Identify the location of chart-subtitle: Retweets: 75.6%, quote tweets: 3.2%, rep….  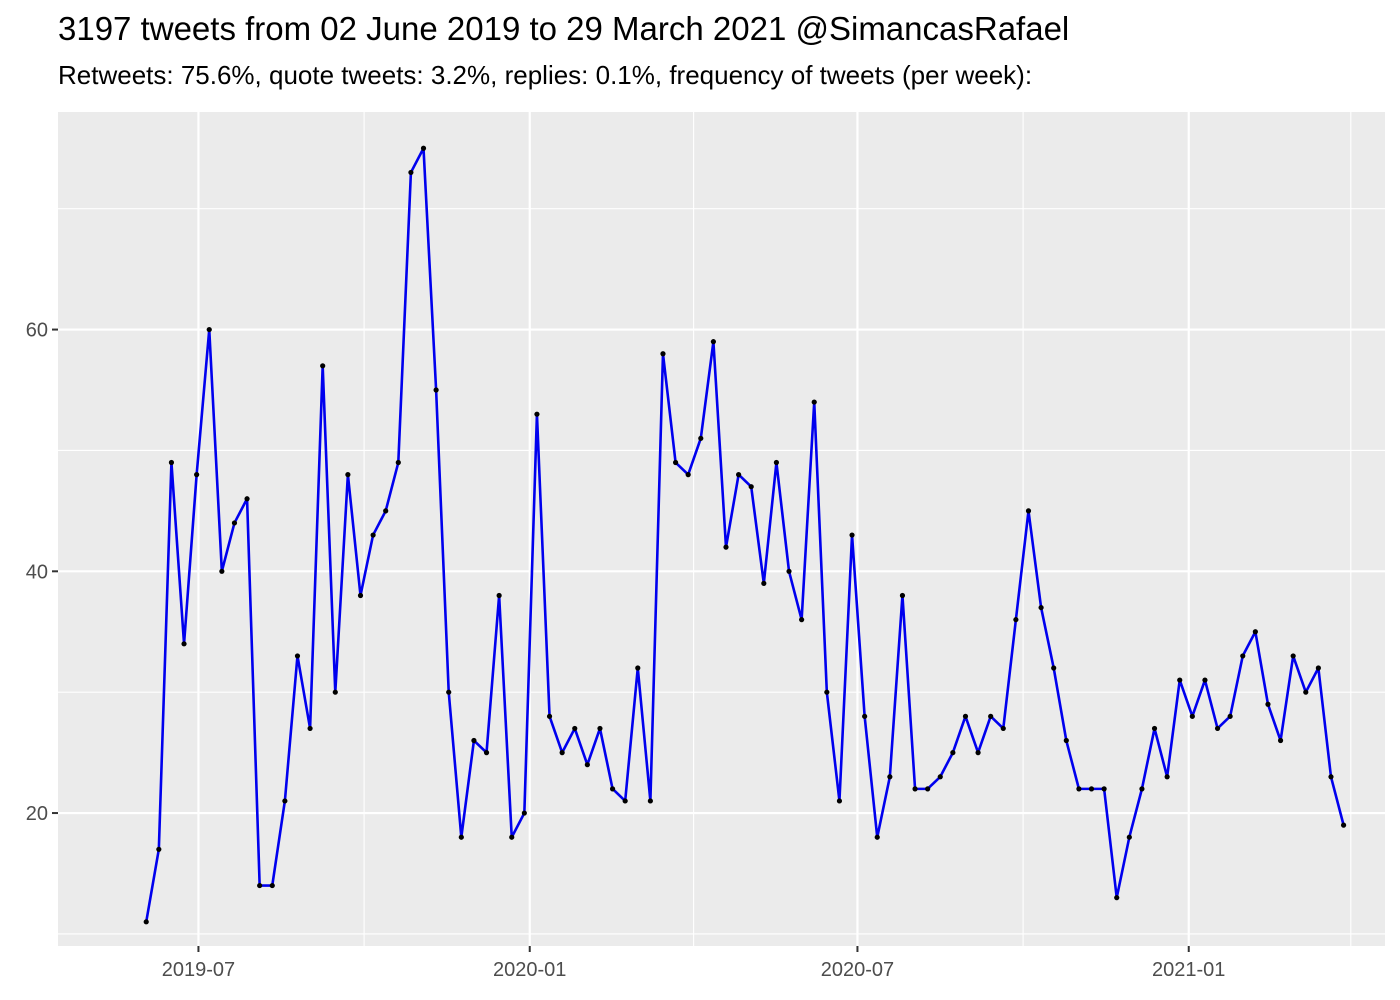
(545, 75).